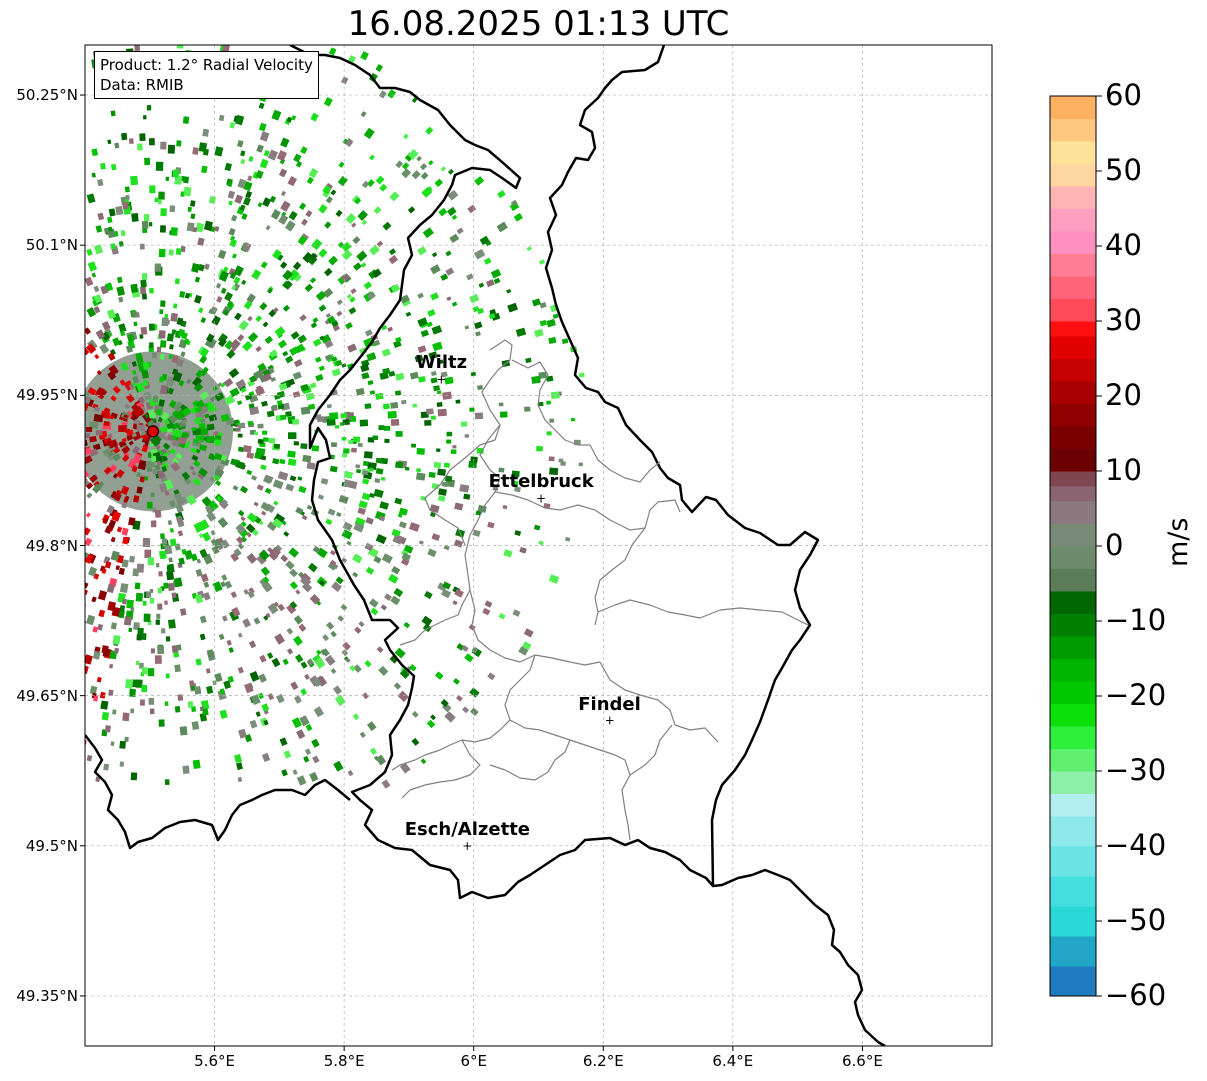 This screenshot has width=1207, height=1081. I want to click on city-label: Wiltz, so click(441, 363).